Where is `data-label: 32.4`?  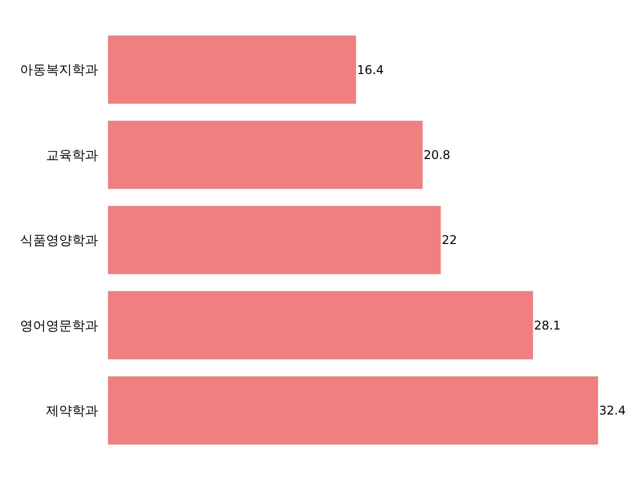
data-label: 32.4 is located at coordinates (612, 411).